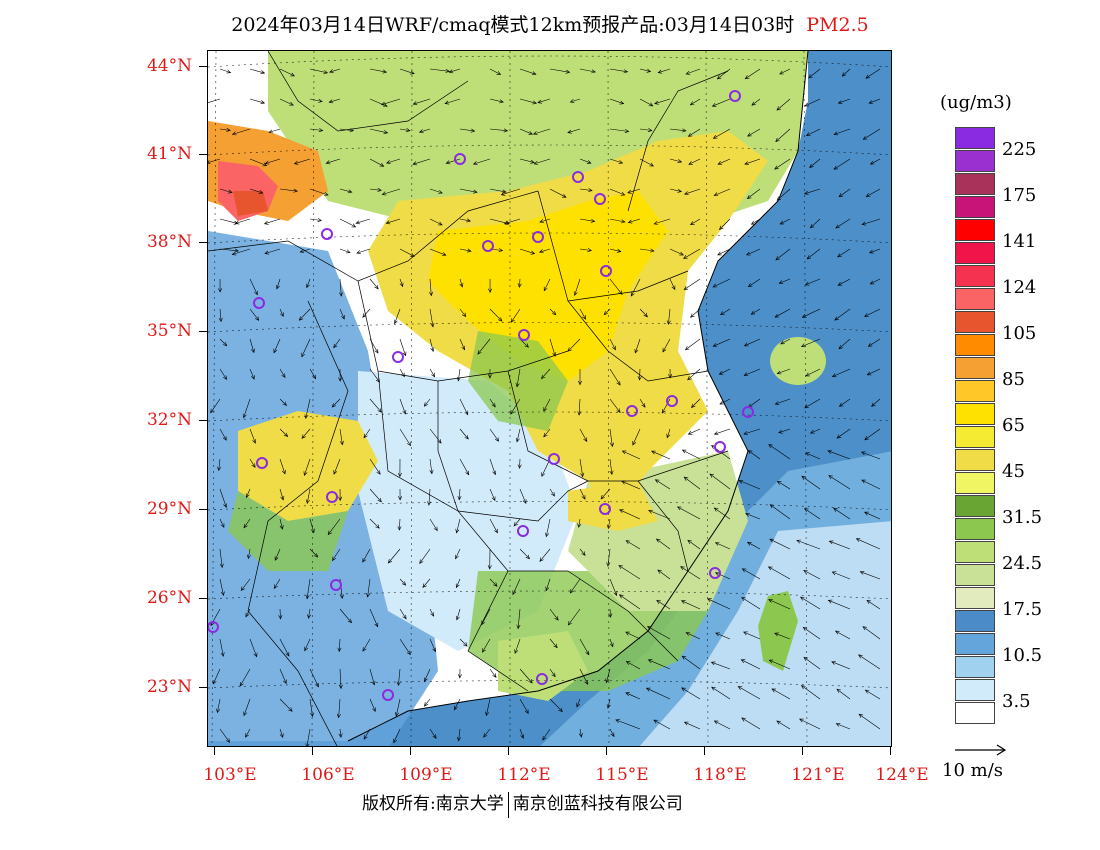  Describe the element at coordinates (161, 66) in the screenshot. I see `lat-label-44n: 44°N` at that location.